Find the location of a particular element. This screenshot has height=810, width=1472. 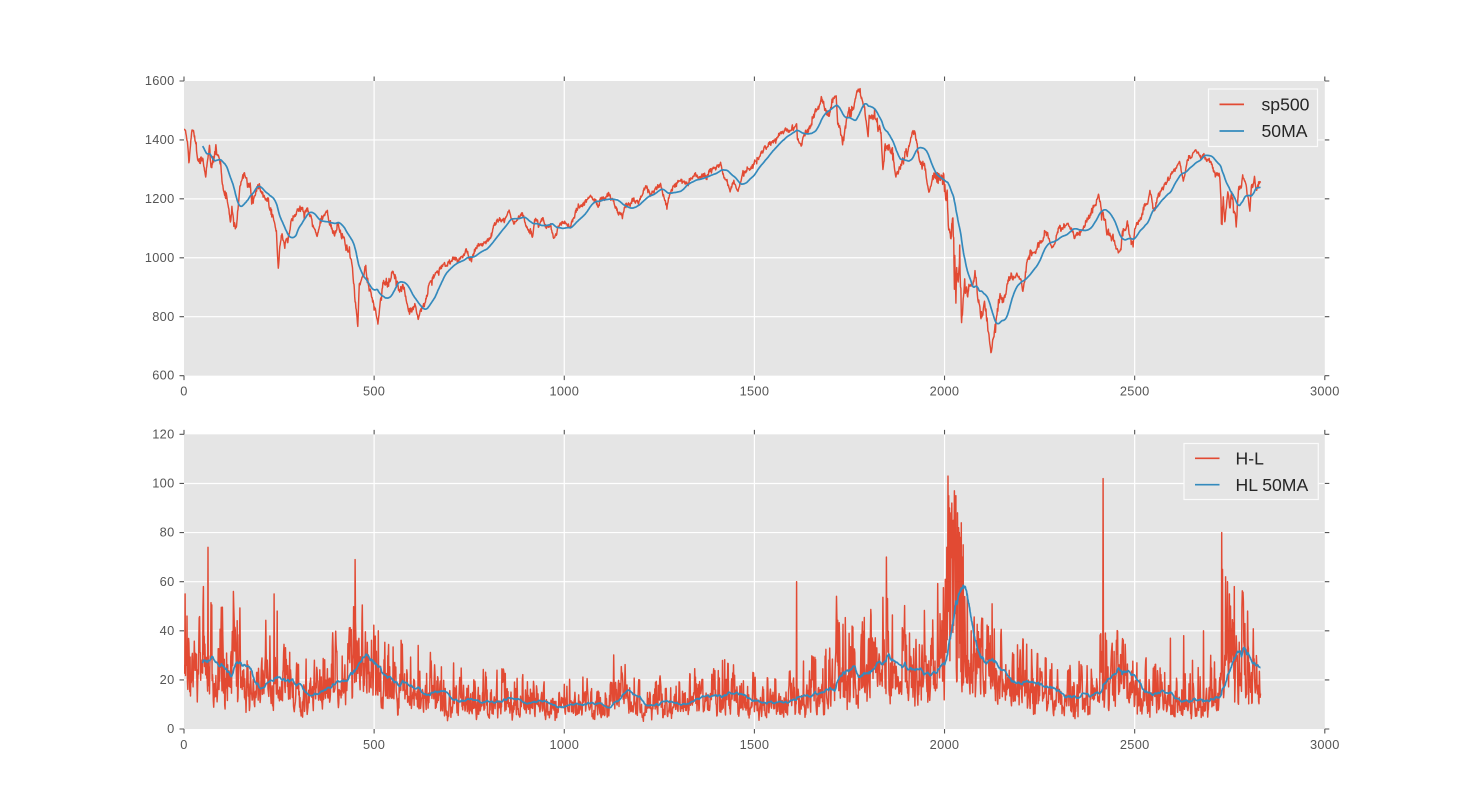

svg-text: 1200 is located at coordinates (160, 198).